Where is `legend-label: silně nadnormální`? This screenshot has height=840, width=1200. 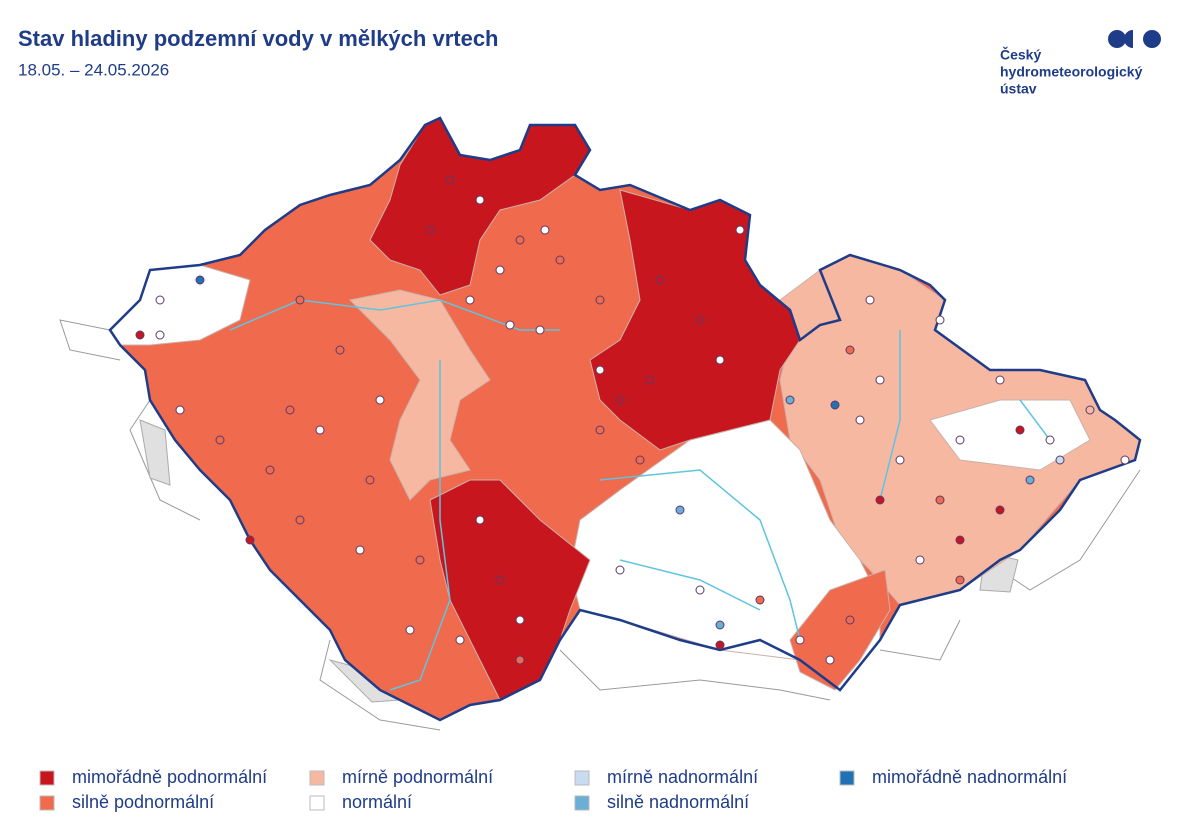 legend-label: silně nadnormální is located at coordinates (678, 802).